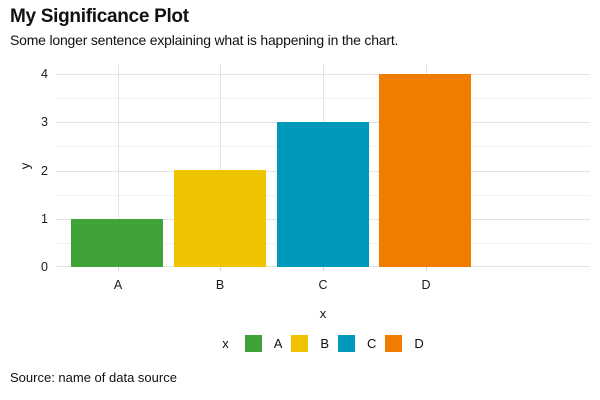 The width and height of the screenshot is (600, 400). Describe the element at coordinates (310, 343) in the screenshot. I see `legend-item: B` at that location.